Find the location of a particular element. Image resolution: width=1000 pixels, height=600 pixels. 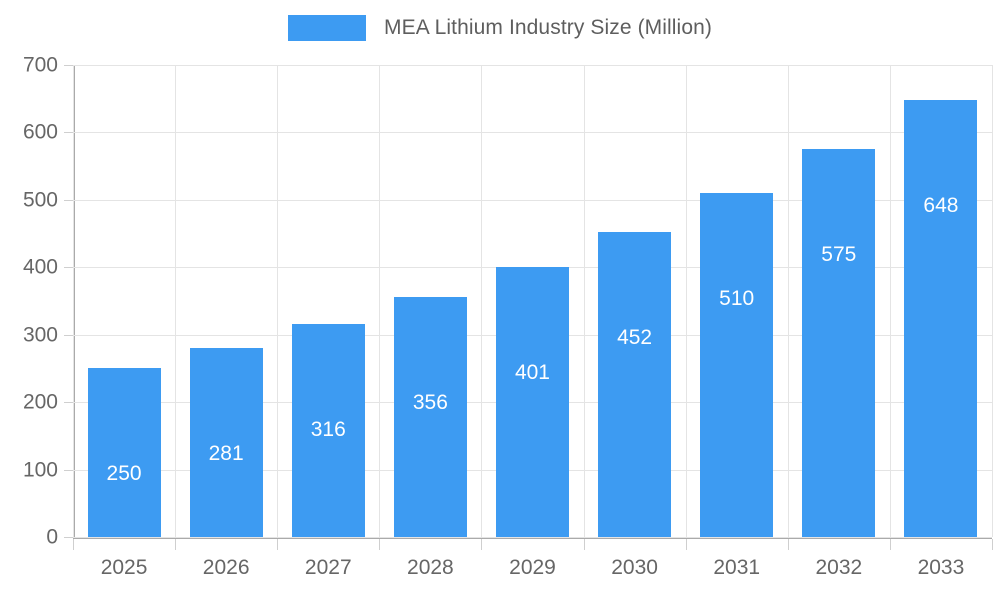

y-axis-tick-label: 0 is located at coordinates (52, 537).